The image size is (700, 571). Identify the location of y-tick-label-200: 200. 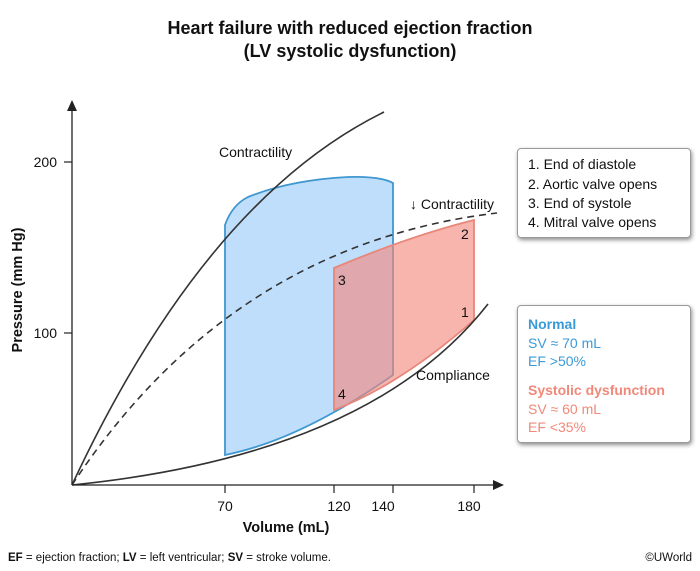
(46, 162).